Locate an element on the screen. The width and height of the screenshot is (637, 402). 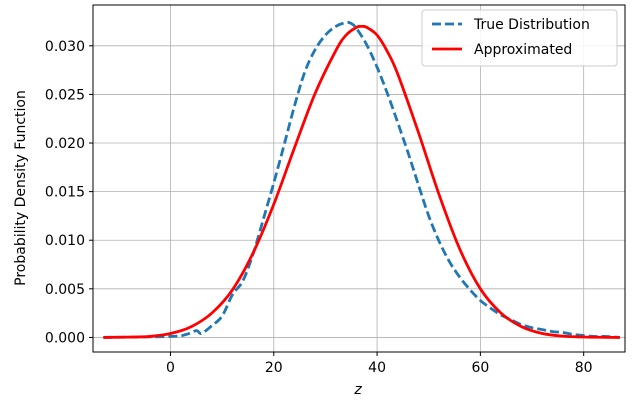
y-tick-label: 0.025 is located at coordinates (65, 95).